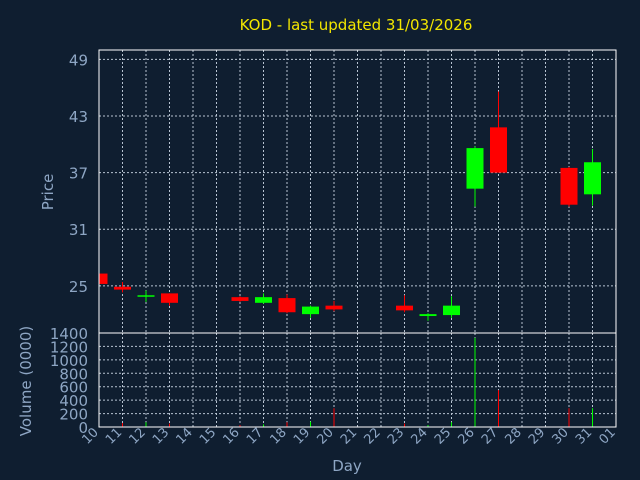  I want to click on x-tick-label: 15, so click(208, 436).